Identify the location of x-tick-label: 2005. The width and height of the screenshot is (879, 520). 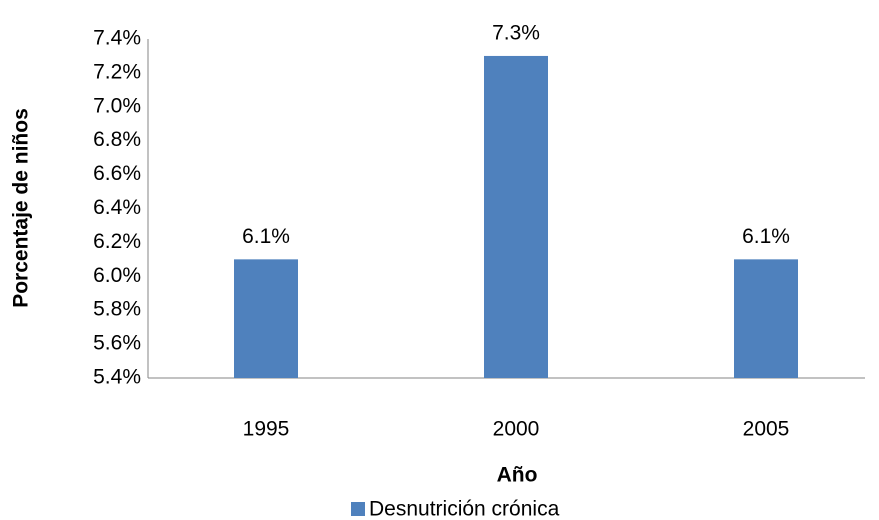
(766, 429).